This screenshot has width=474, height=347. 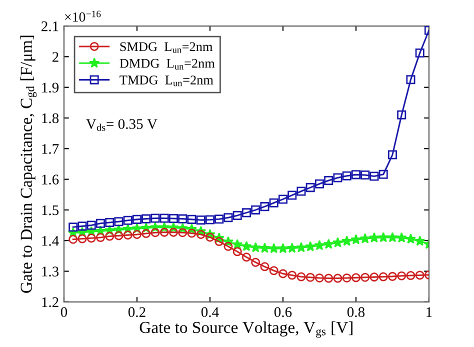 I want to click on legend-label: TMDG L$_{un}$=2nm, so click(x=167, y=81).